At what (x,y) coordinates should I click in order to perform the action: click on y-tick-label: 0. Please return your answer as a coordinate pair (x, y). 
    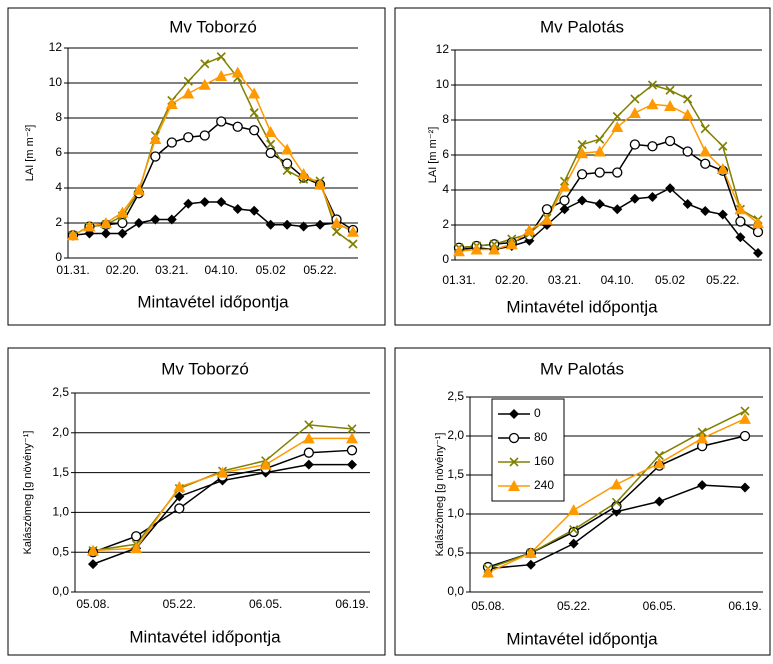
    Looking at the image, I should click on (445, 259).